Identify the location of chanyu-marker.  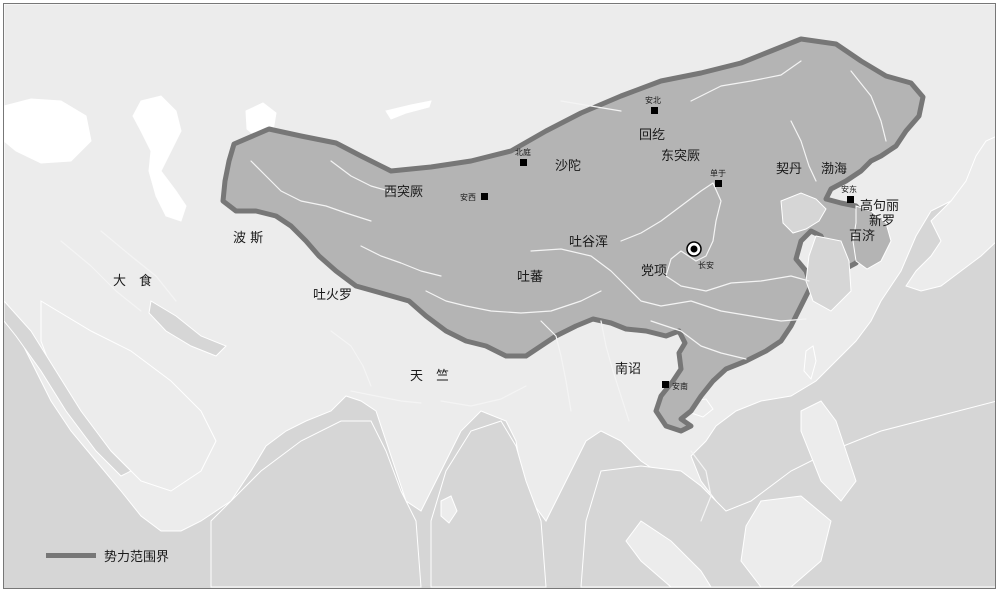
(718, 183).